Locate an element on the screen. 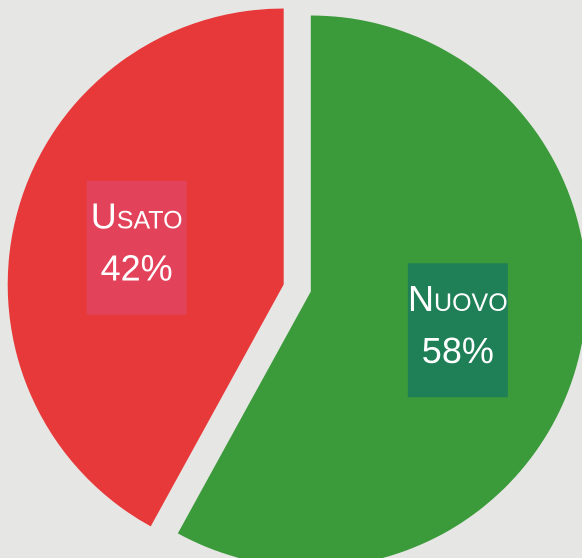 Image resolution: width=582 pixels, height=558 pixels. value-label: 42% is located at coordinates (137, 267).